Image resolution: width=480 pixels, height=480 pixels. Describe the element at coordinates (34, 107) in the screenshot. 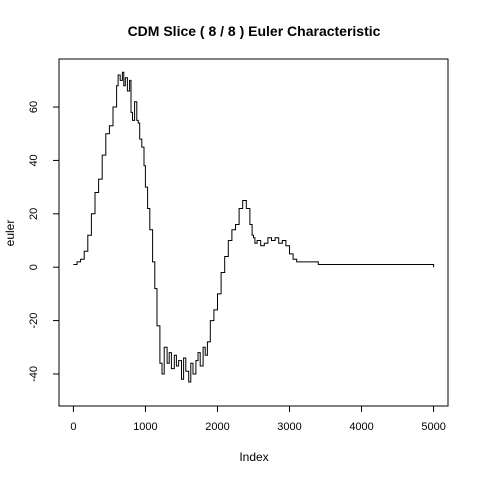

I see `y-tick-label: 60` at that location.